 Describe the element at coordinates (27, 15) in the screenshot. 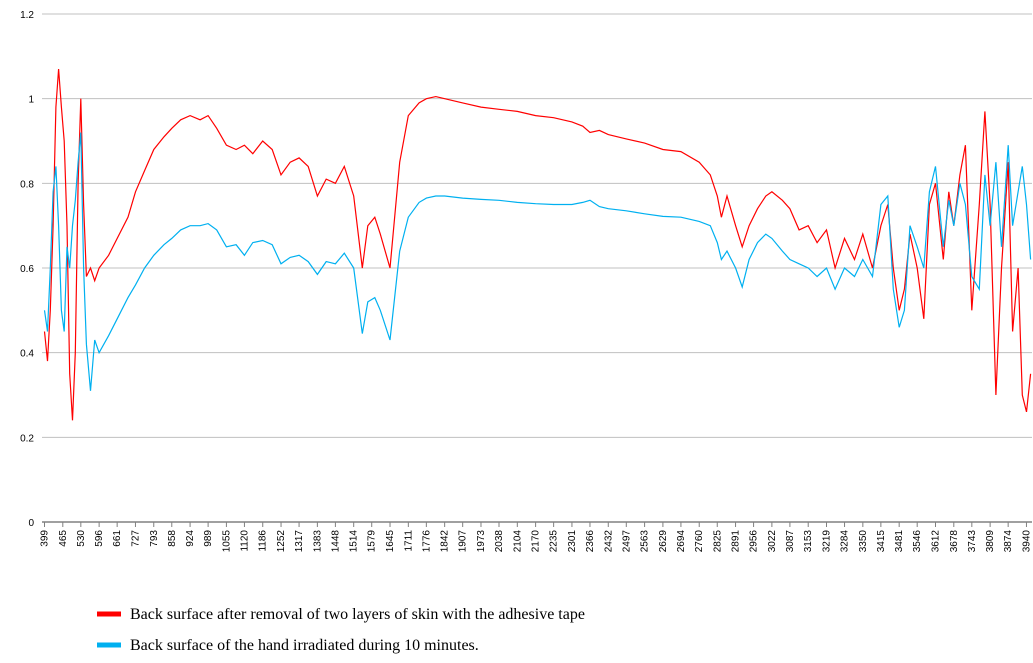

I see `y-tick-label: 1.2` at that location.